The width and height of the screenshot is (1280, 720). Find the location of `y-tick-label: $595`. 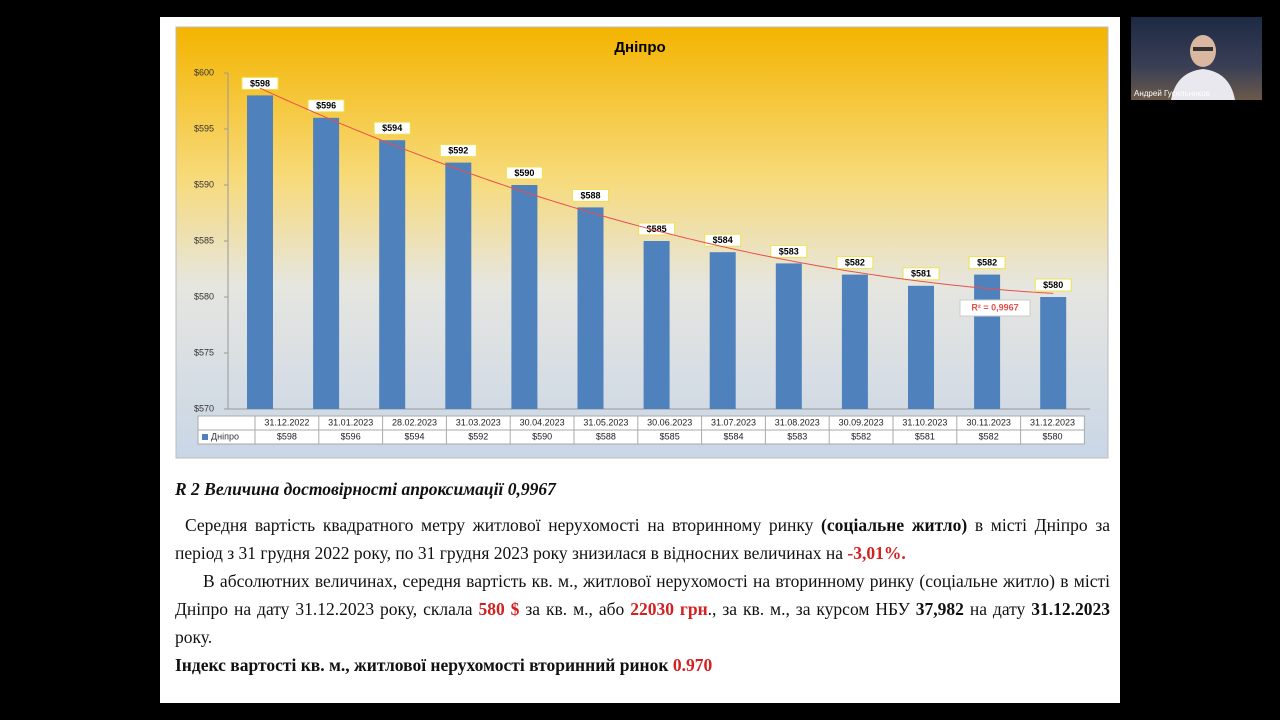

y-tick-label: $595 is located at coordinates (204, 128).